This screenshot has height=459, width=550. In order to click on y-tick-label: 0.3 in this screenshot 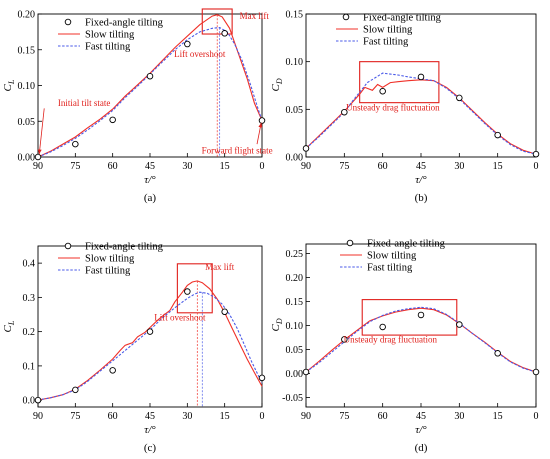, I will do `click(29, 298)`.